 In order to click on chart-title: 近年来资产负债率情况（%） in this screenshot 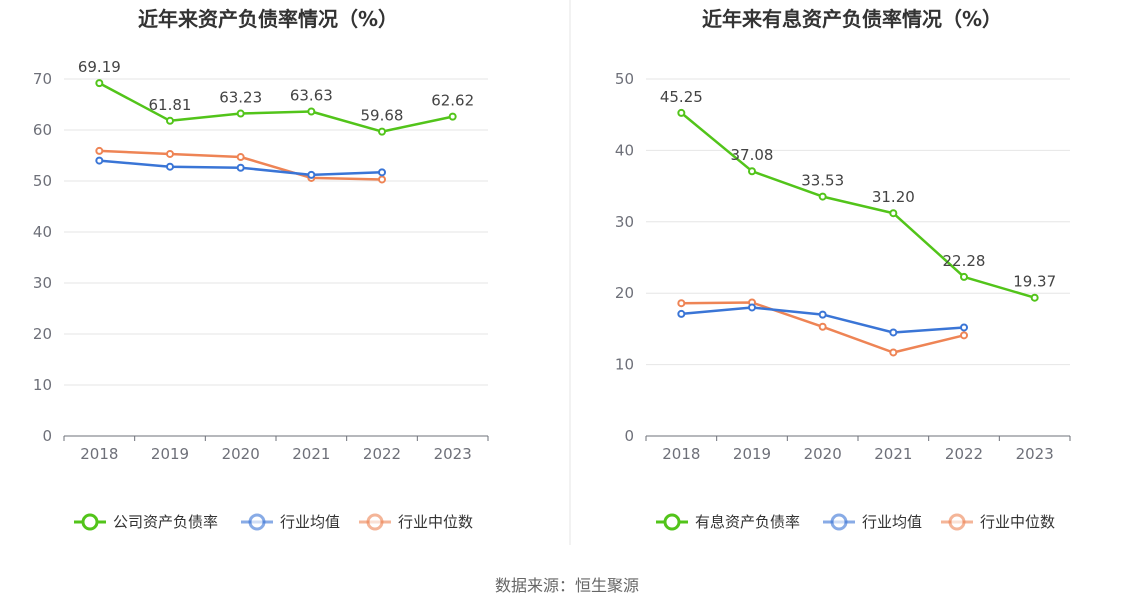, I will do `click(268, 19)`.